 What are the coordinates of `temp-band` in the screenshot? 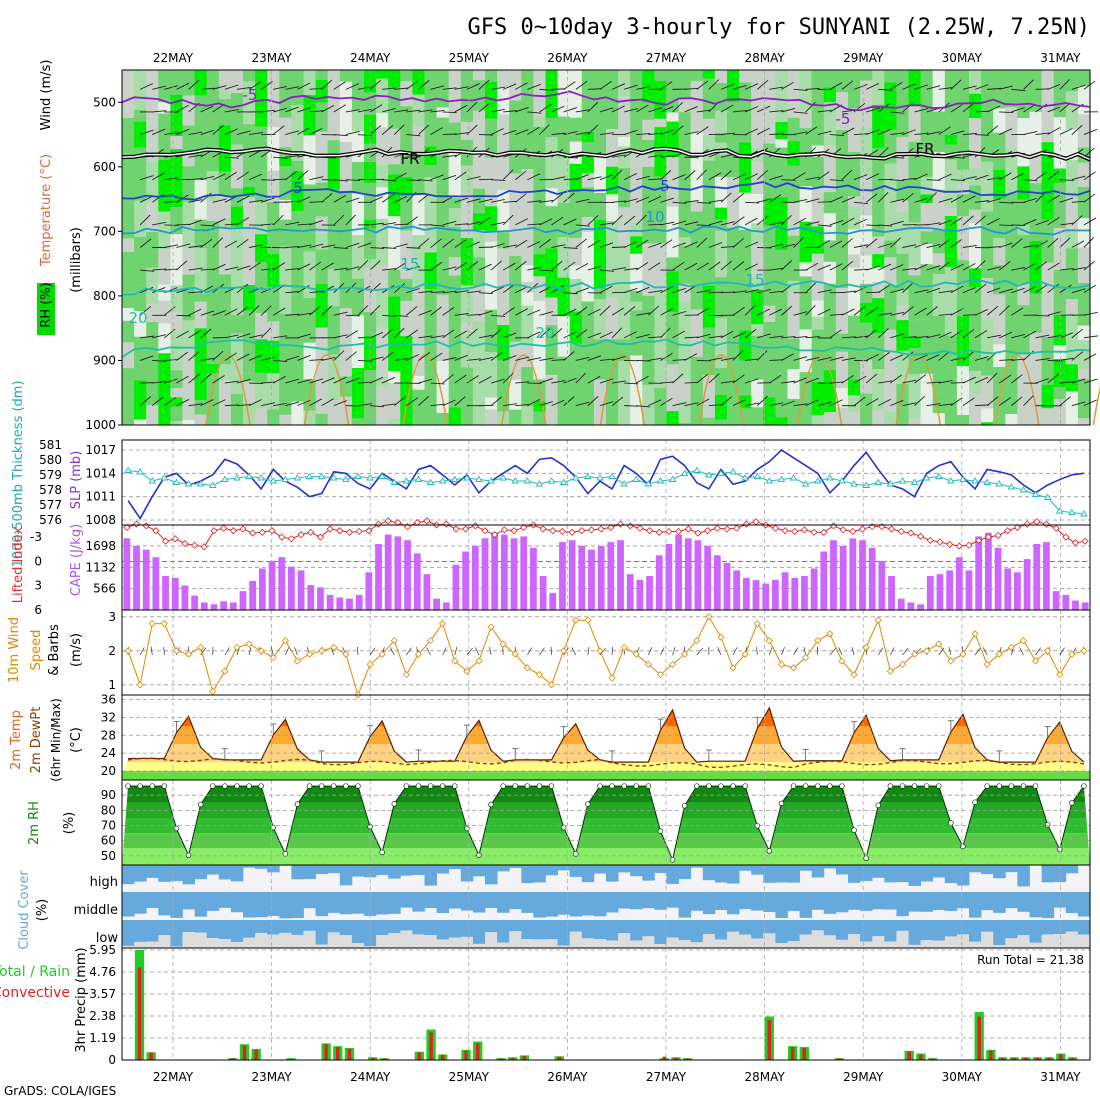 It's located at (606, 771).